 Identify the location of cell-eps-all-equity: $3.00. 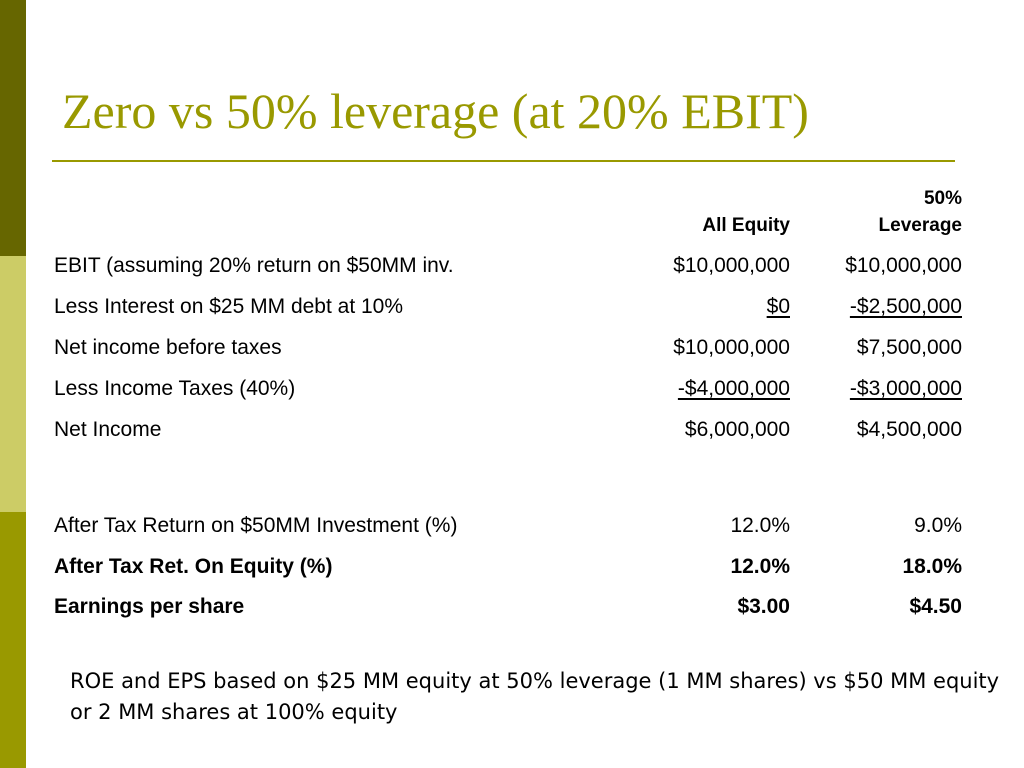
(763, 606).